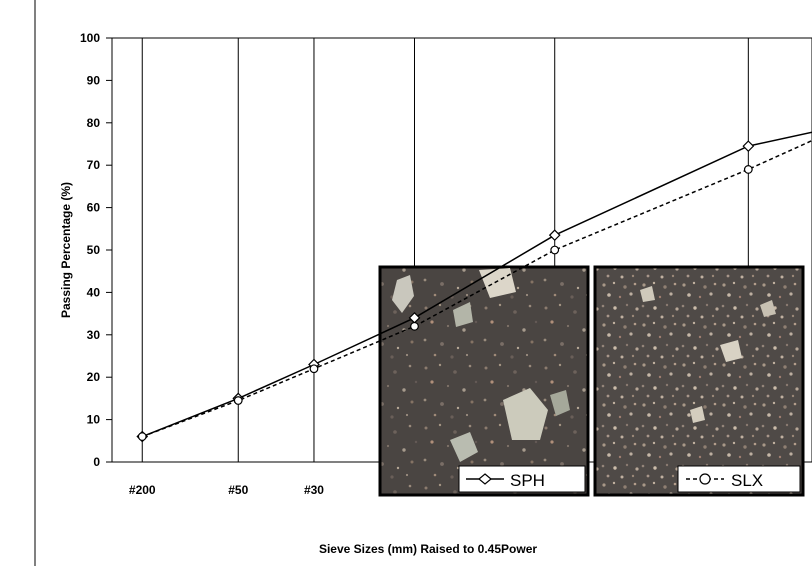 Image resolution: width=812 pixels, height=566 pixels. I want to click on x-axis-title: Sieve Sizes (mm) Raised to 0.45Power, so click(428, 549).